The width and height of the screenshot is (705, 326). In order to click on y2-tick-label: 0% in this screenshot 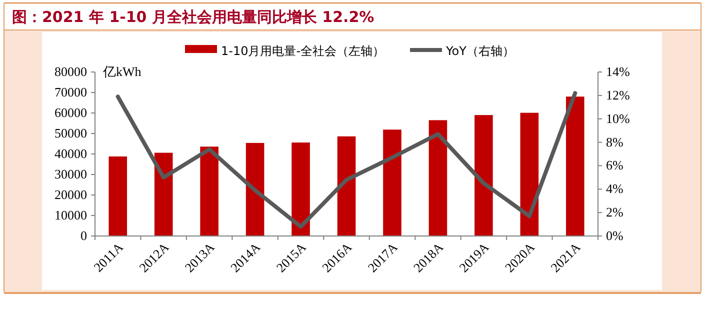, I will do `click(615, 235)`.